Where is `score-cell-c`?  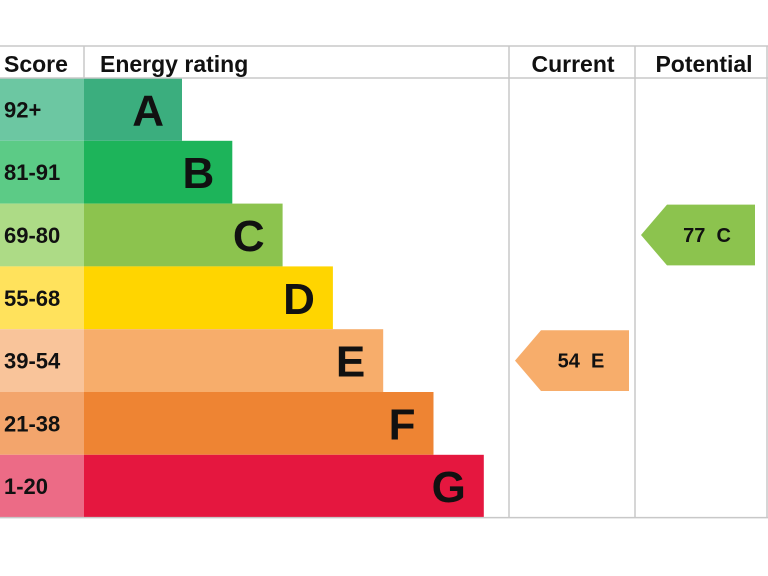
score-cell-c is located at coordinates (42, 235).